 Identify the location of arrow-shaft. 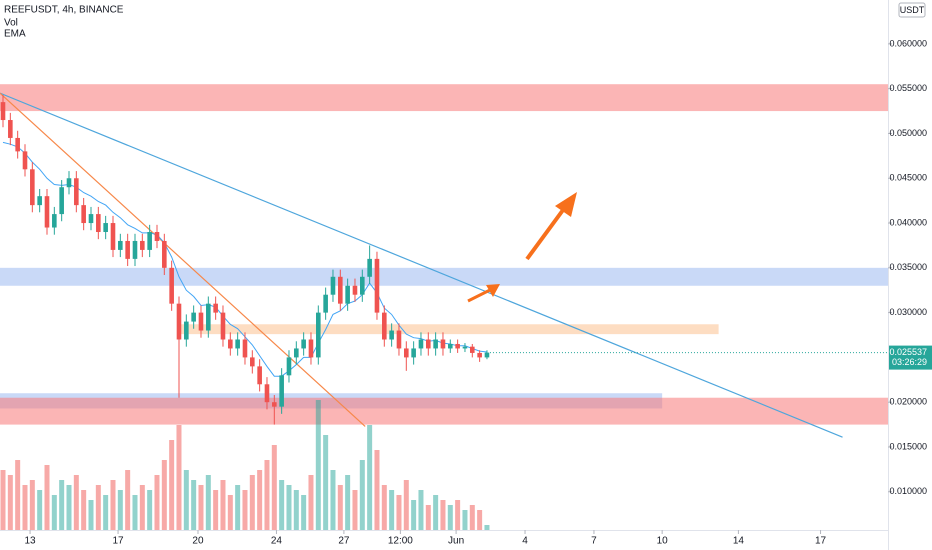
(545, 234).